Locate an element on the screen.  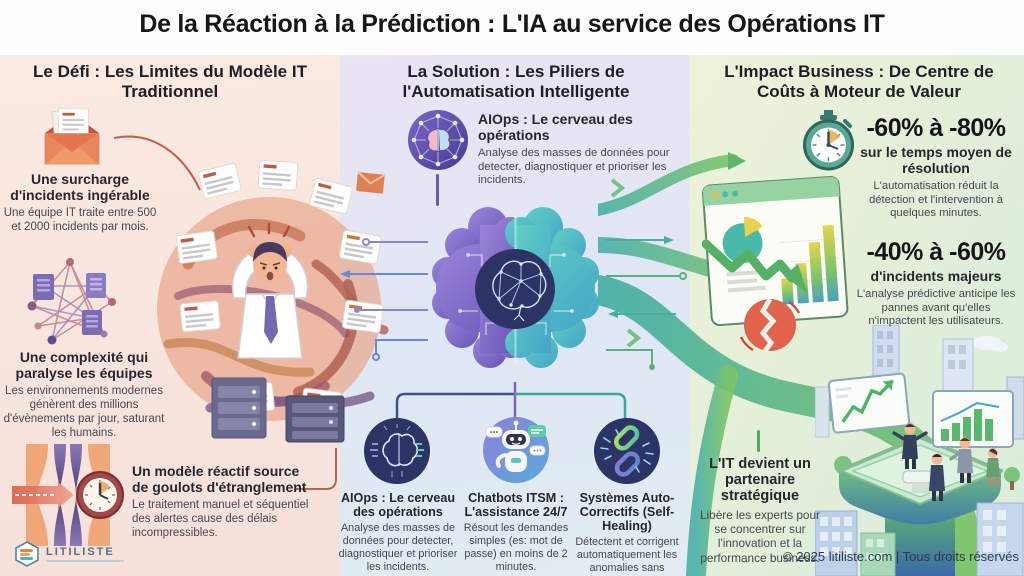
mail-overload-icon is located at coordinates (72, 137).